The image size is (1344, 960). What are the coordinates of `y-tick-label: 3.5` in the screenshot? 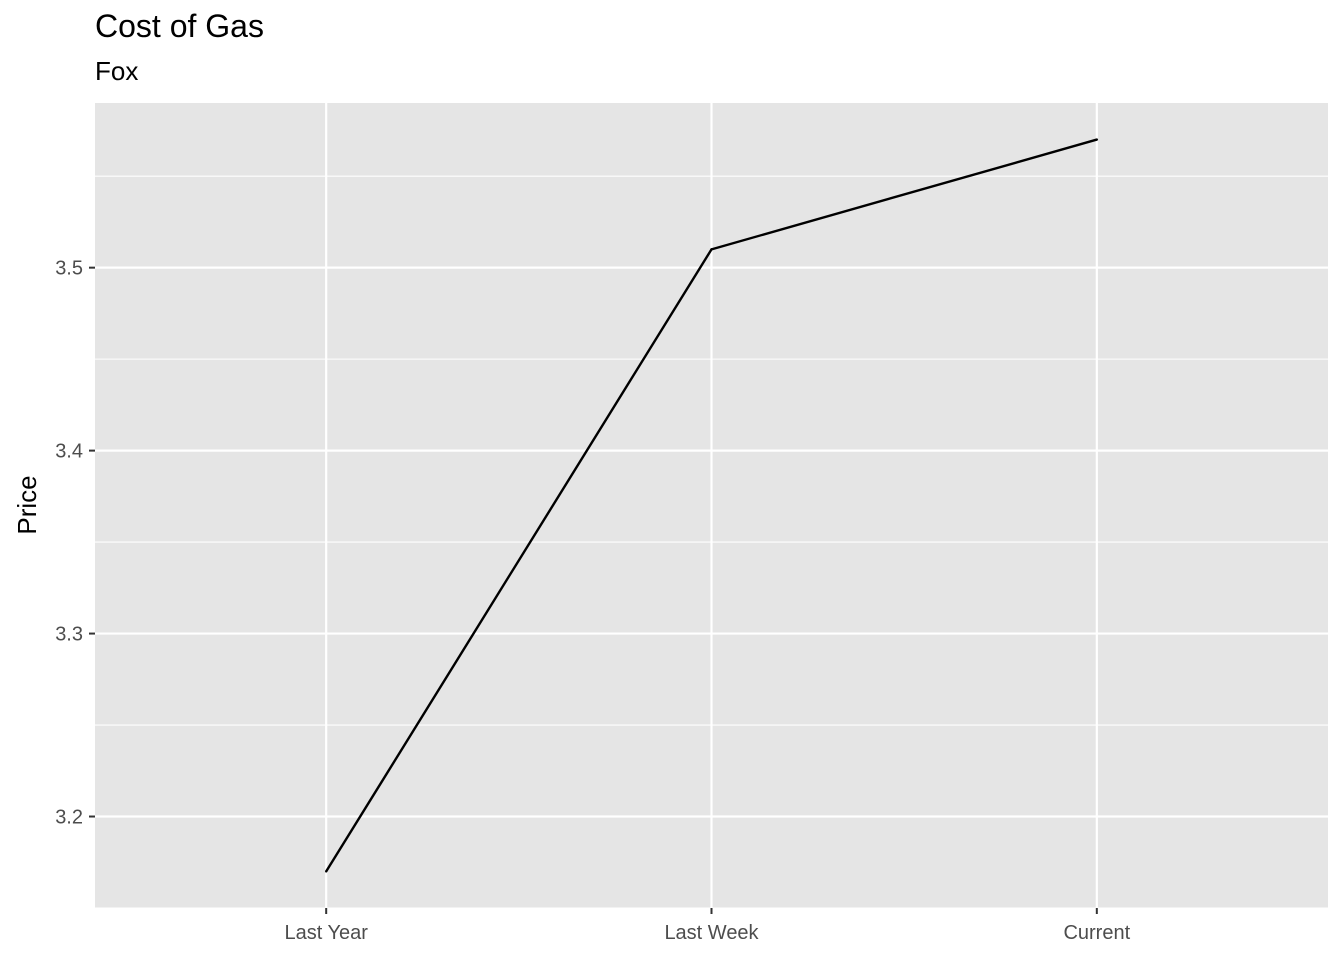 It's located at (69, 269).